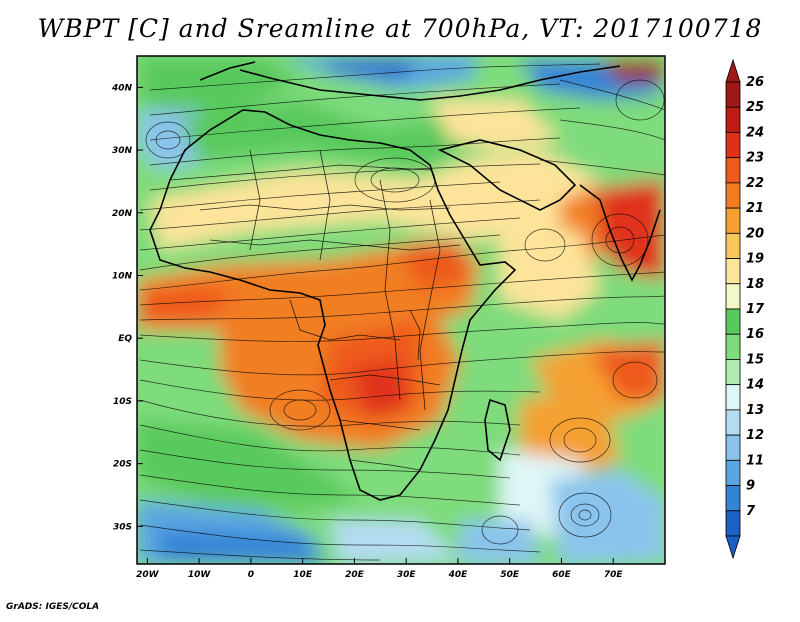  Describe the element at coordinates (200, 575) in the screenshot. I see `lon-tick-label: 10W` at that location.